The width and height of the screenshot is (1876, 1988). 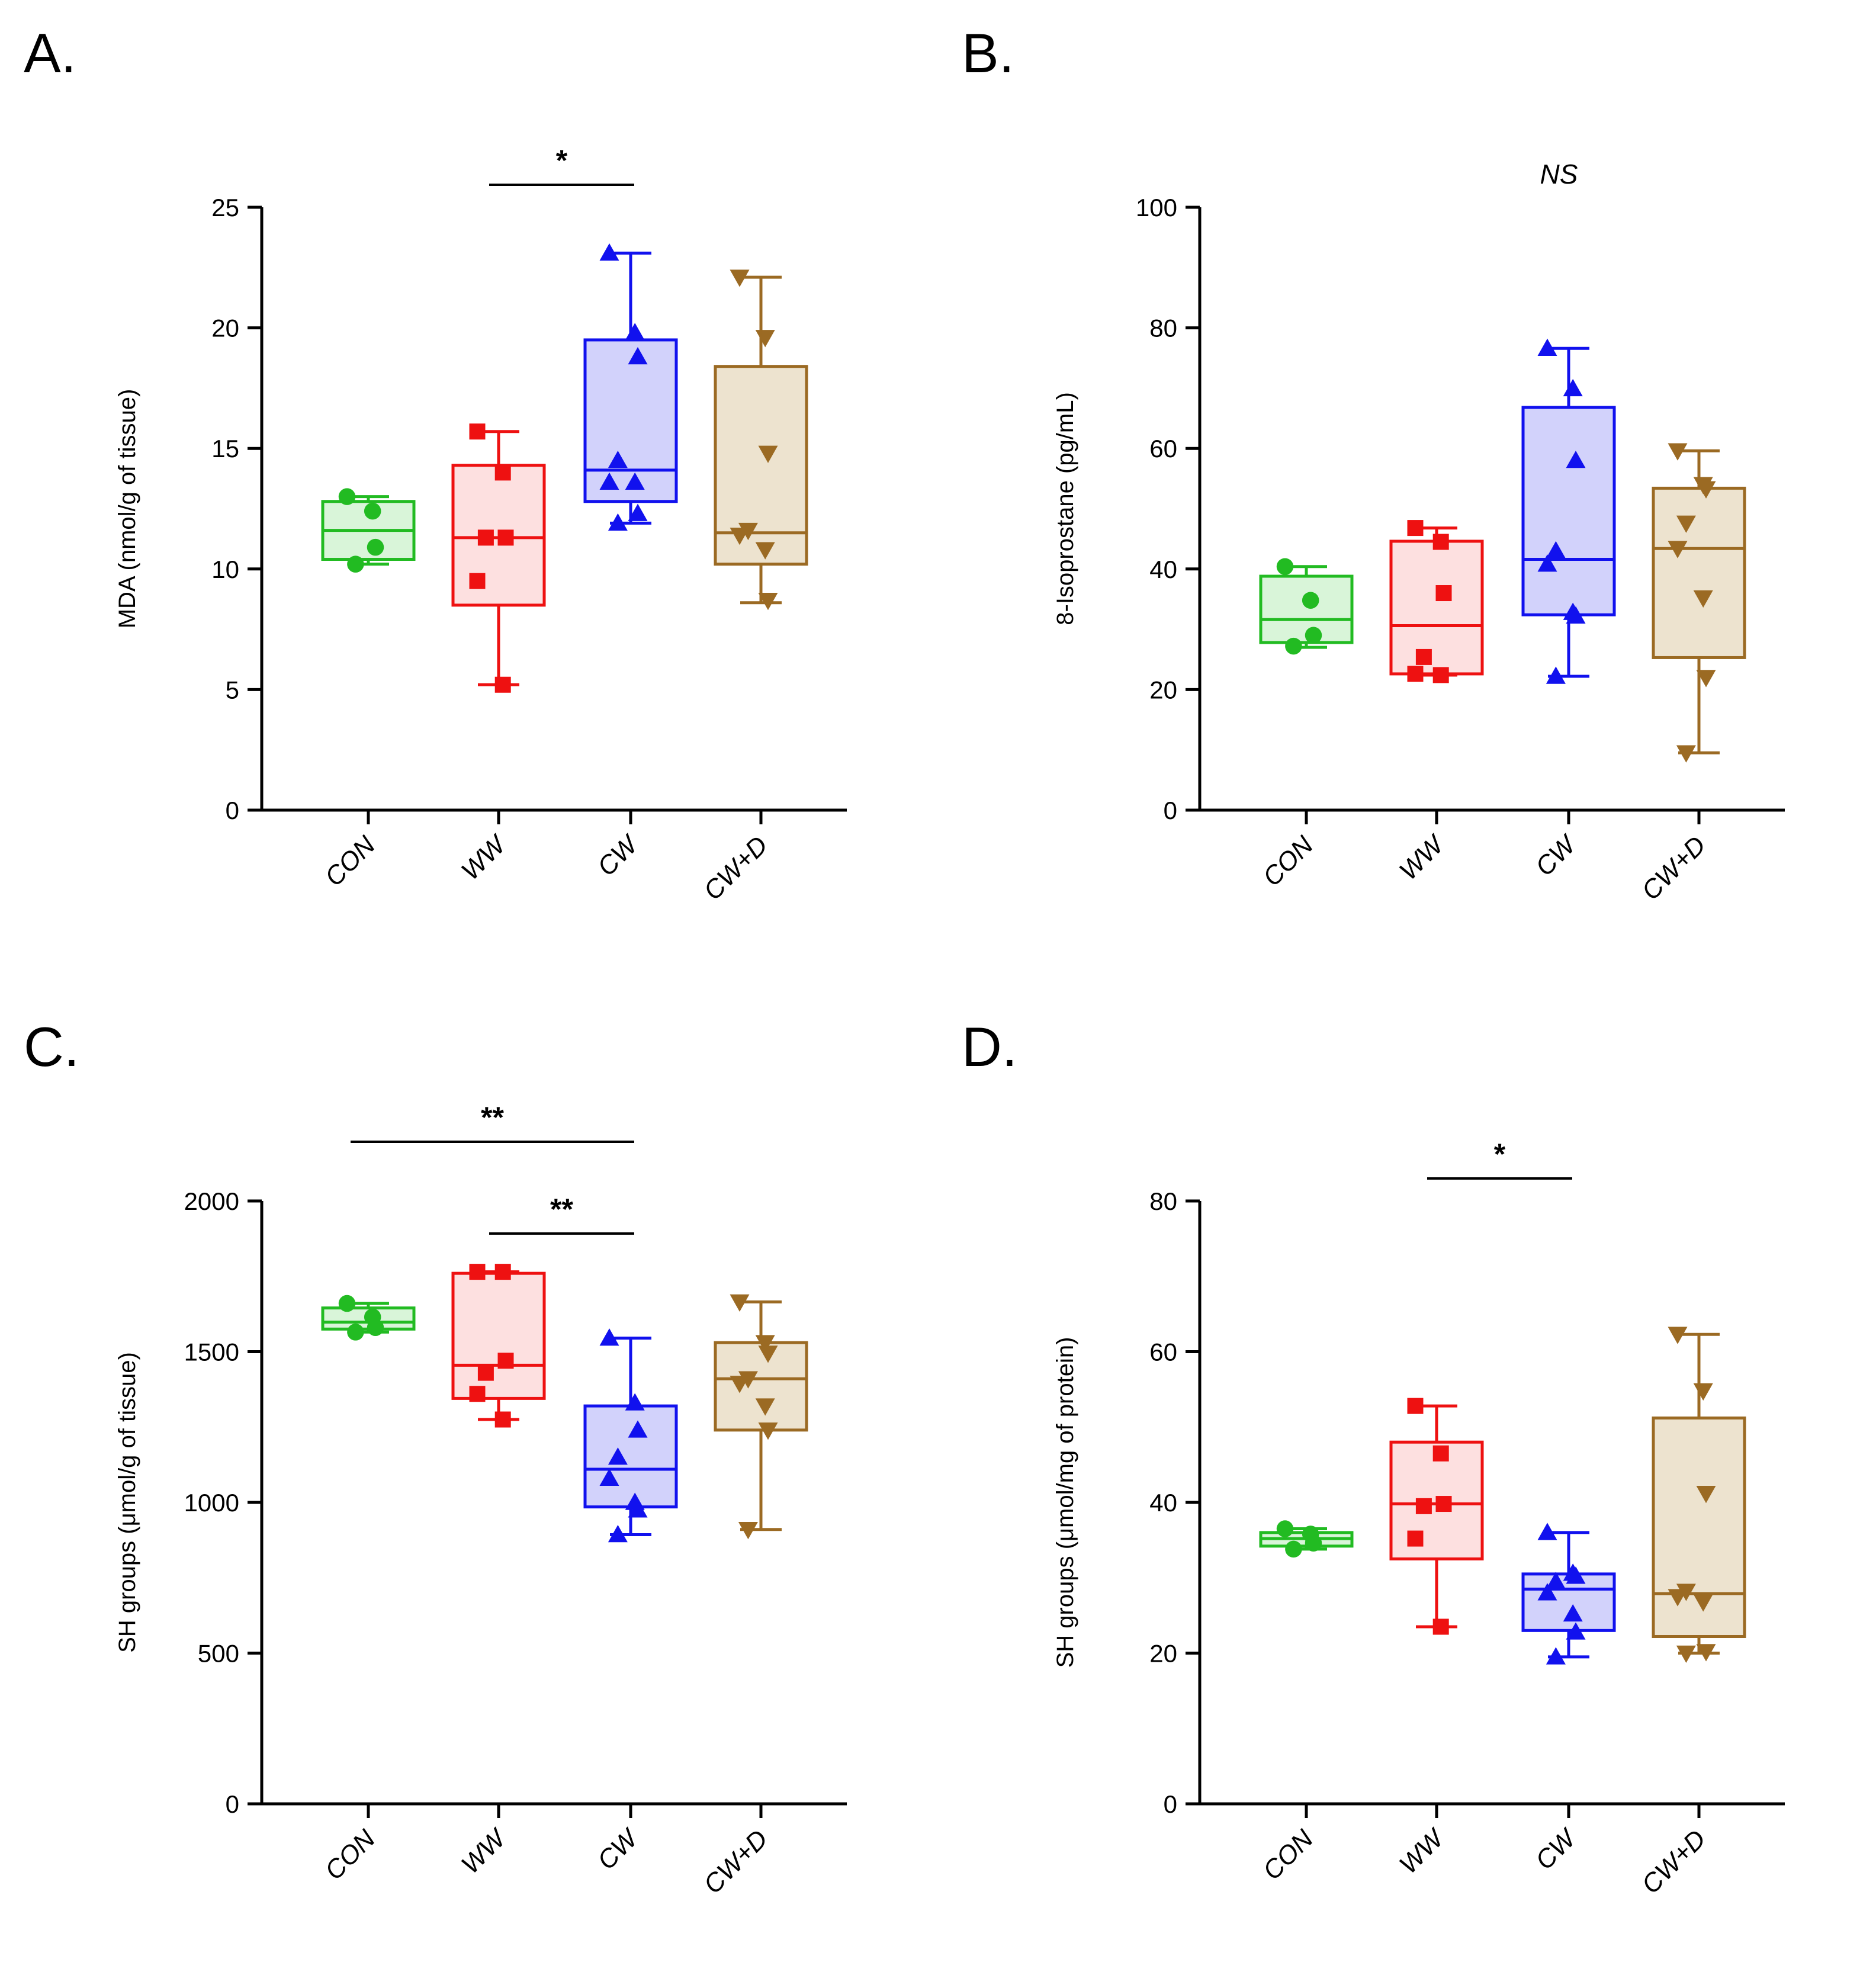 I want to click on y-tick-label: 10, so click(x=225, y=569).